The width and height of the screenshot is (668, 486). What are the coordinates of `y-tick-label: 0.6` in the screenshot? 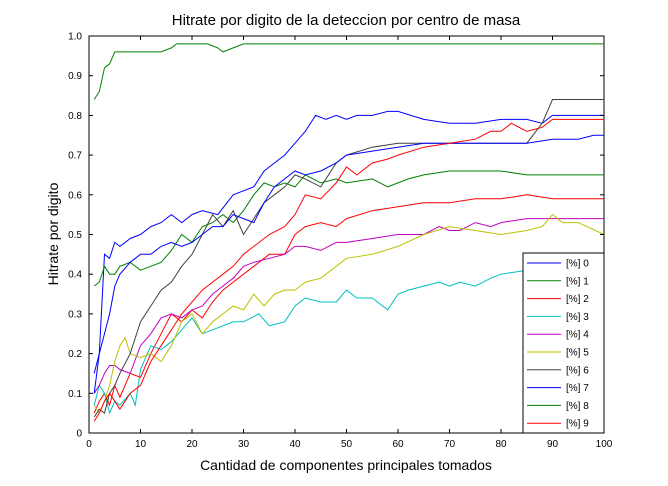 It's located at (75, 195).